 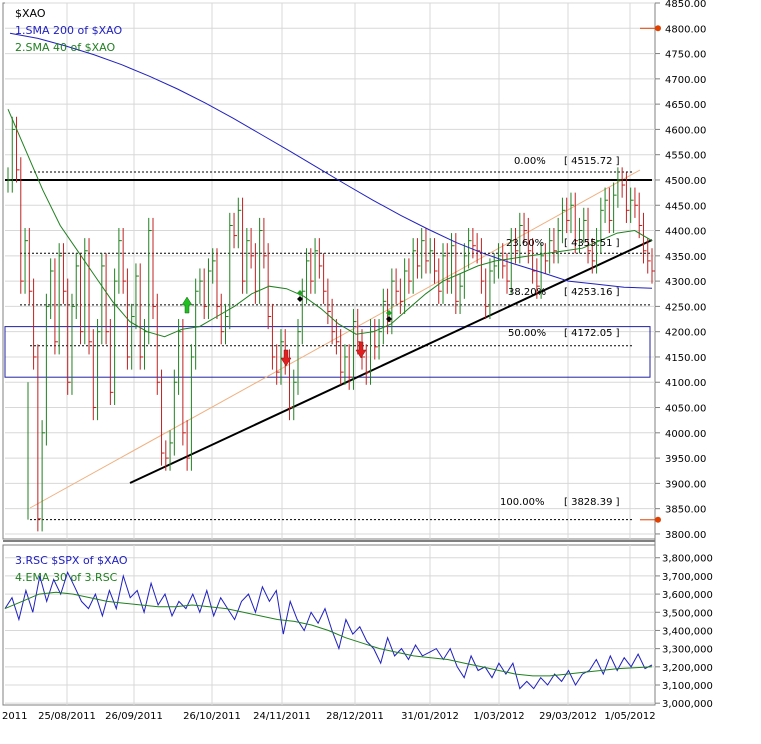 What do you see at coordinates (685, 29) in the screenshot?
I see `y-tick-label: 4800.00` at bounding box center [685, 29].